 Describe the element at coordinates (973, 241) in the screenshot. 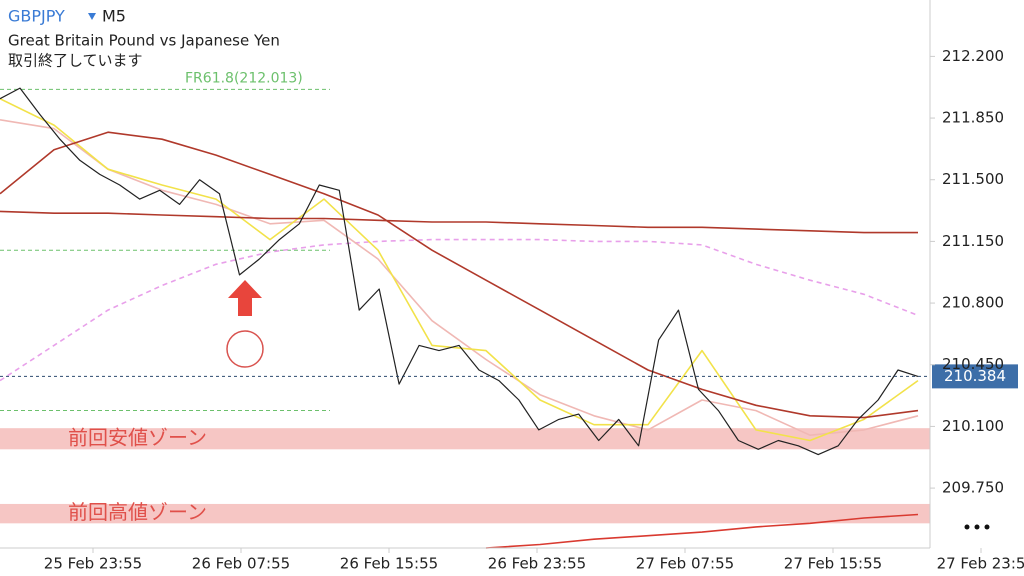

I see `y-tick-label: 211.150` at that location.